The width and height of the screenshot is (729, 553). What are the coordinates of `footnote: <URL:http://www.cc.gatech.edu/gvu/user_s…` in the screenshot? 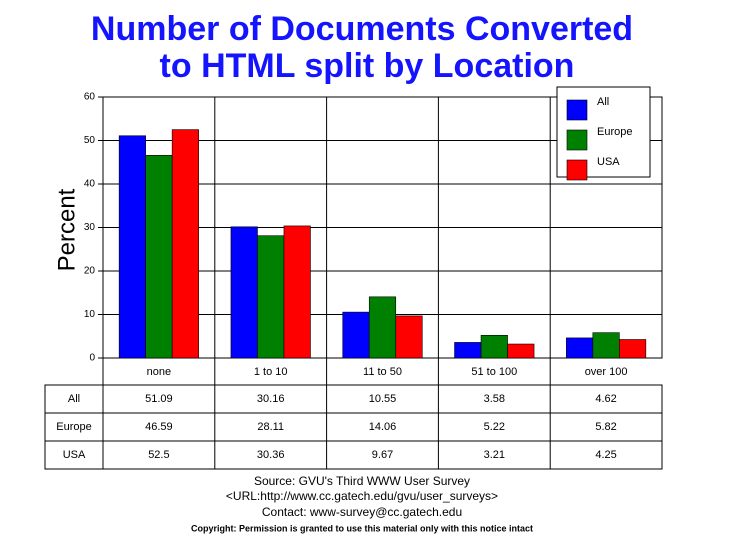 It's located at (362, 496).